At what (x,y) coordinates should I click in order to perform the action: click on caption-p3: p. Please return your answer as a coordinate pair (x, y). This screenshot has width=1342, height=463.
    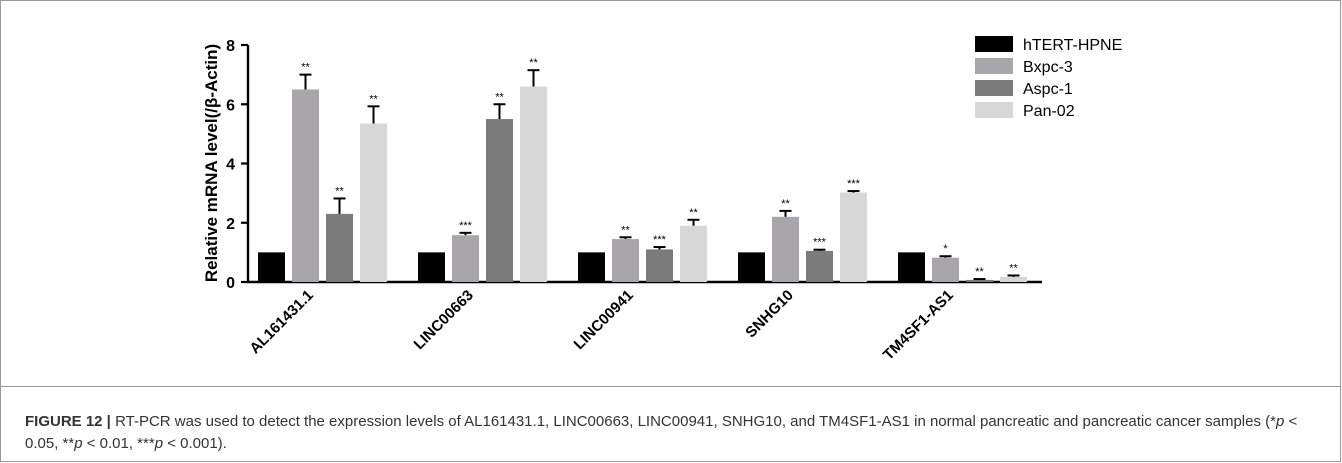
    Looking at the image, I should click on (159, 443).